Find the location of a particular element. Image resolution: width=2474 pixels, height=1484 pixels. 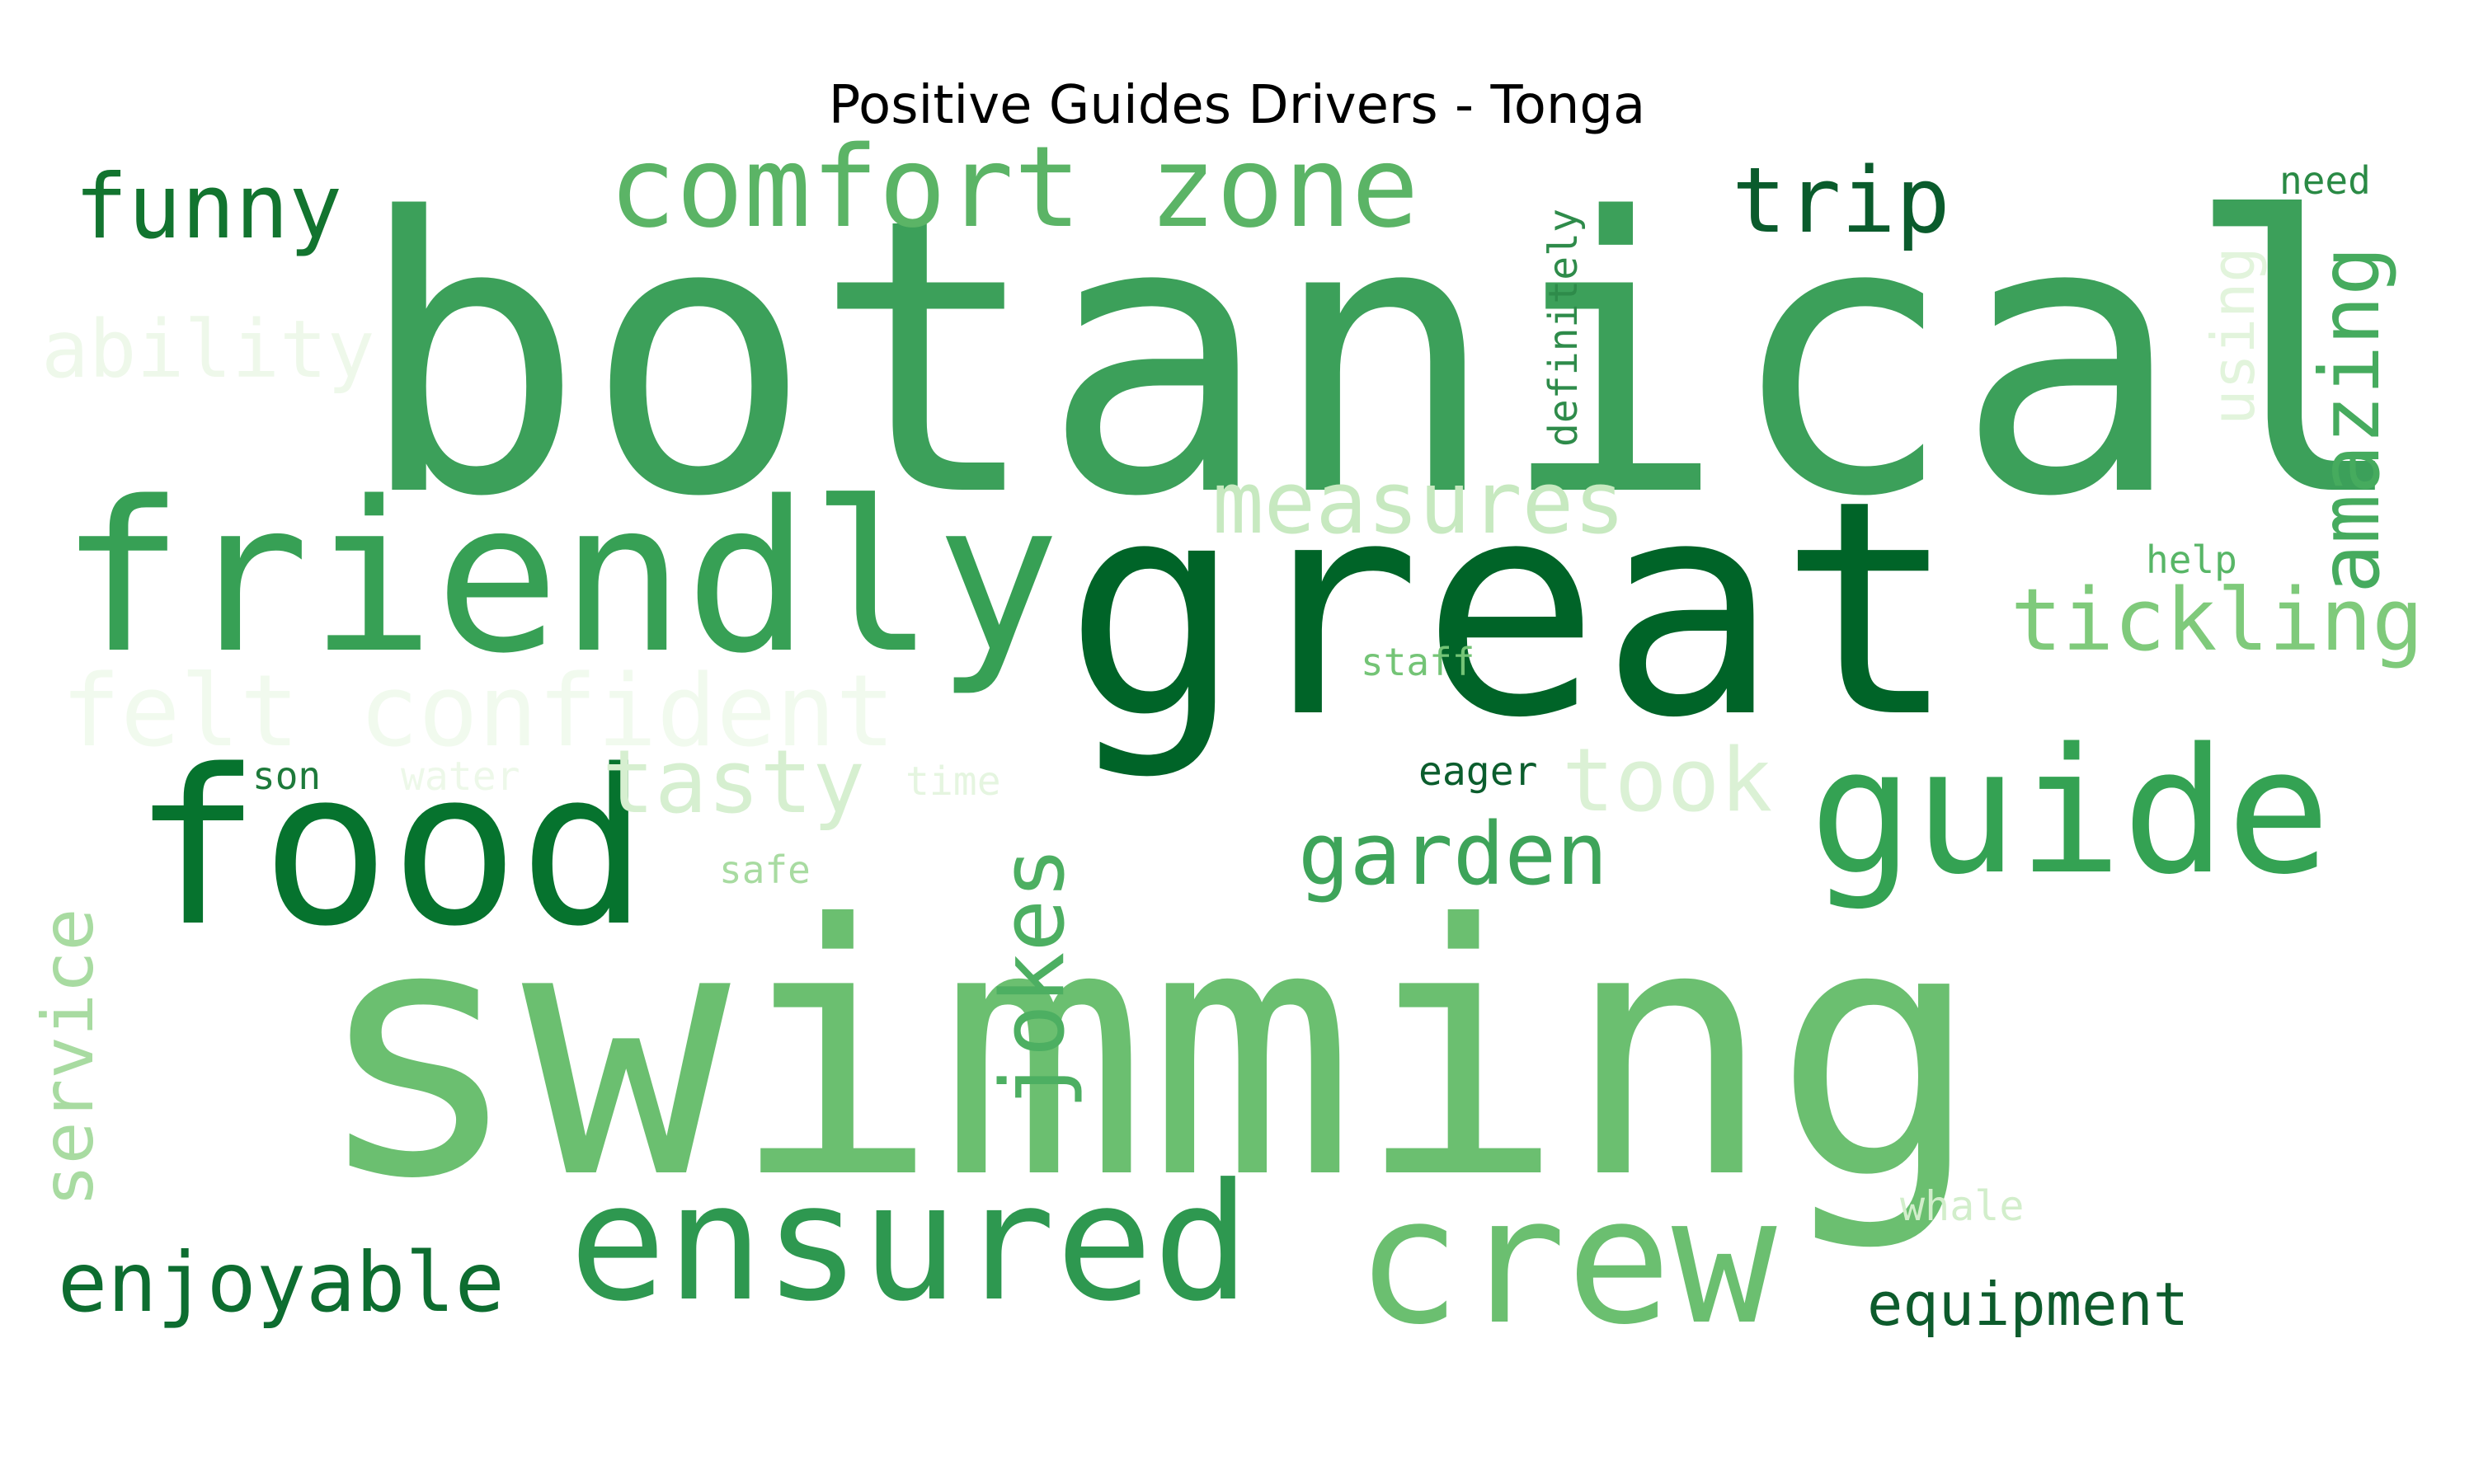

word-son: son is located at coordinates (287, 776).